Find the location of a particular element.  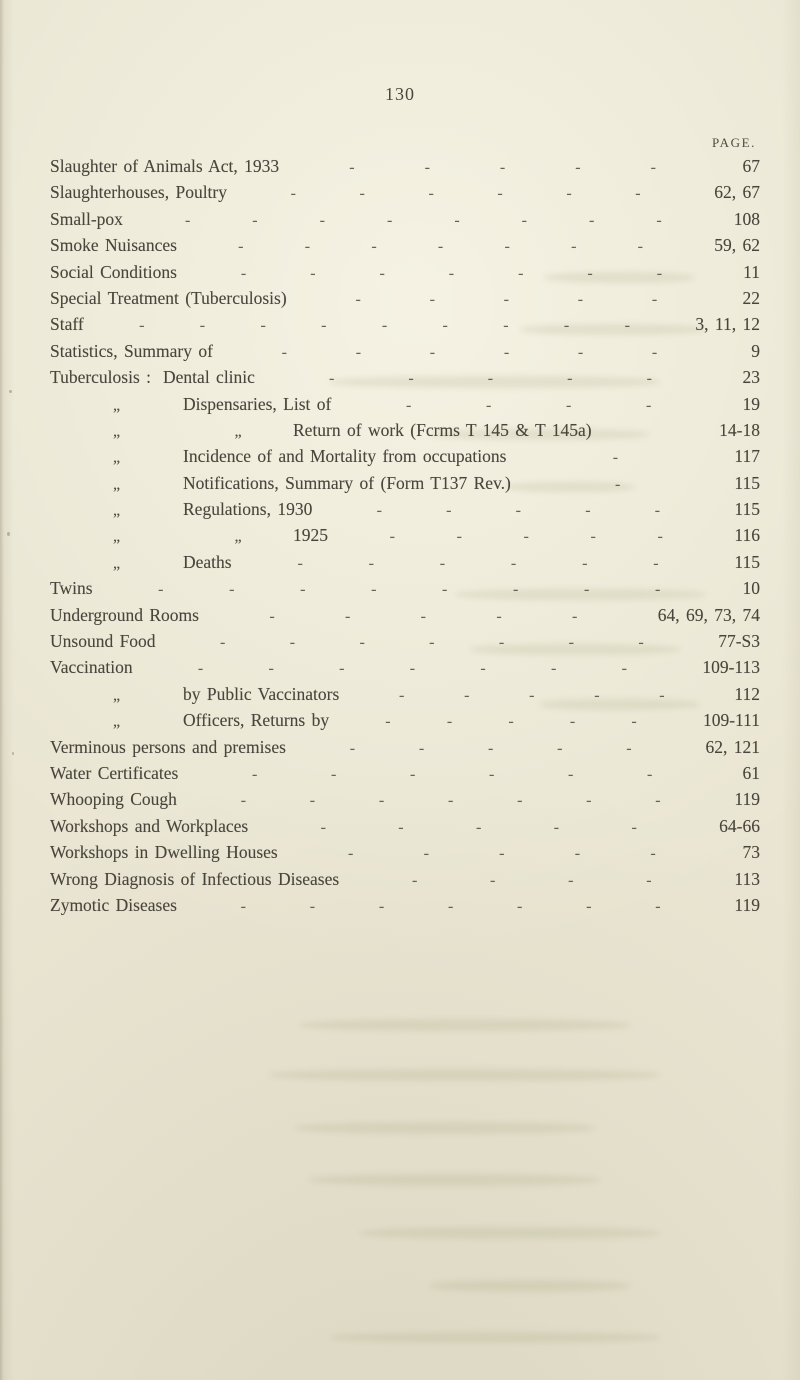

index-entry: „ „ 1925 - - - - - 116 is located at coordinates (405, 538).